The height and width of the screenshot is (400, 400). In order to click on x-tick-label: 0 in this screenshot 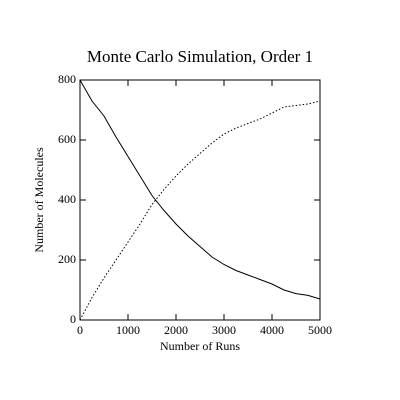, I will do `click(80, 330)`.